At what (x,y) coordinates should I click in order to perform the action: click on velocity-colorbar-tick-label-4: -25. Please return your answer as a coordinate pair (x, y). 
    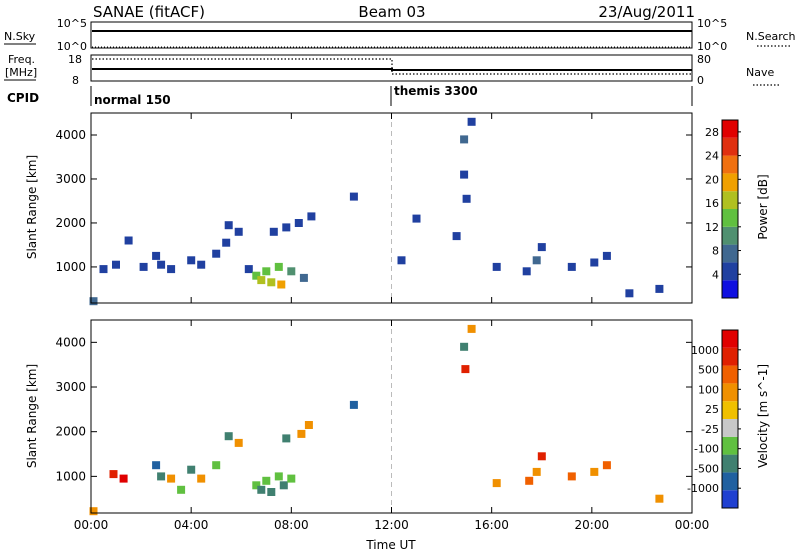
    Looking at the image, I should click on (710, 429).